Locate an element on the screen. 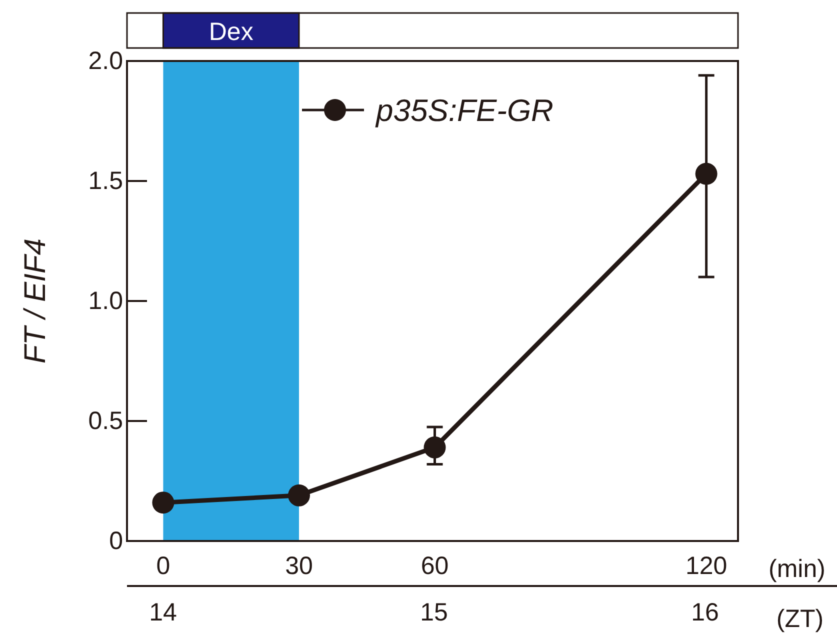 The image size is (837, 637). x2-tick-label: 16 is located at coordinates (705, 612).